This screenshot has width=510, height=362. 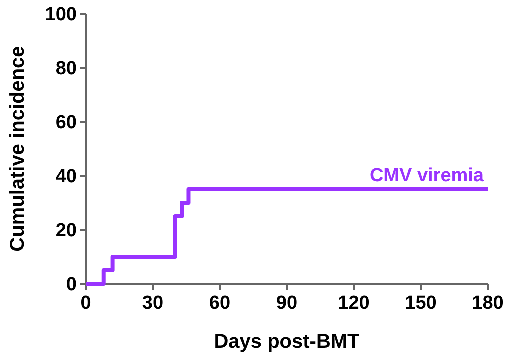 What do you see at coordinates (66, 123) in the screenshot?
I see `y-tick-label: 60` at bounding box center [66, 123].